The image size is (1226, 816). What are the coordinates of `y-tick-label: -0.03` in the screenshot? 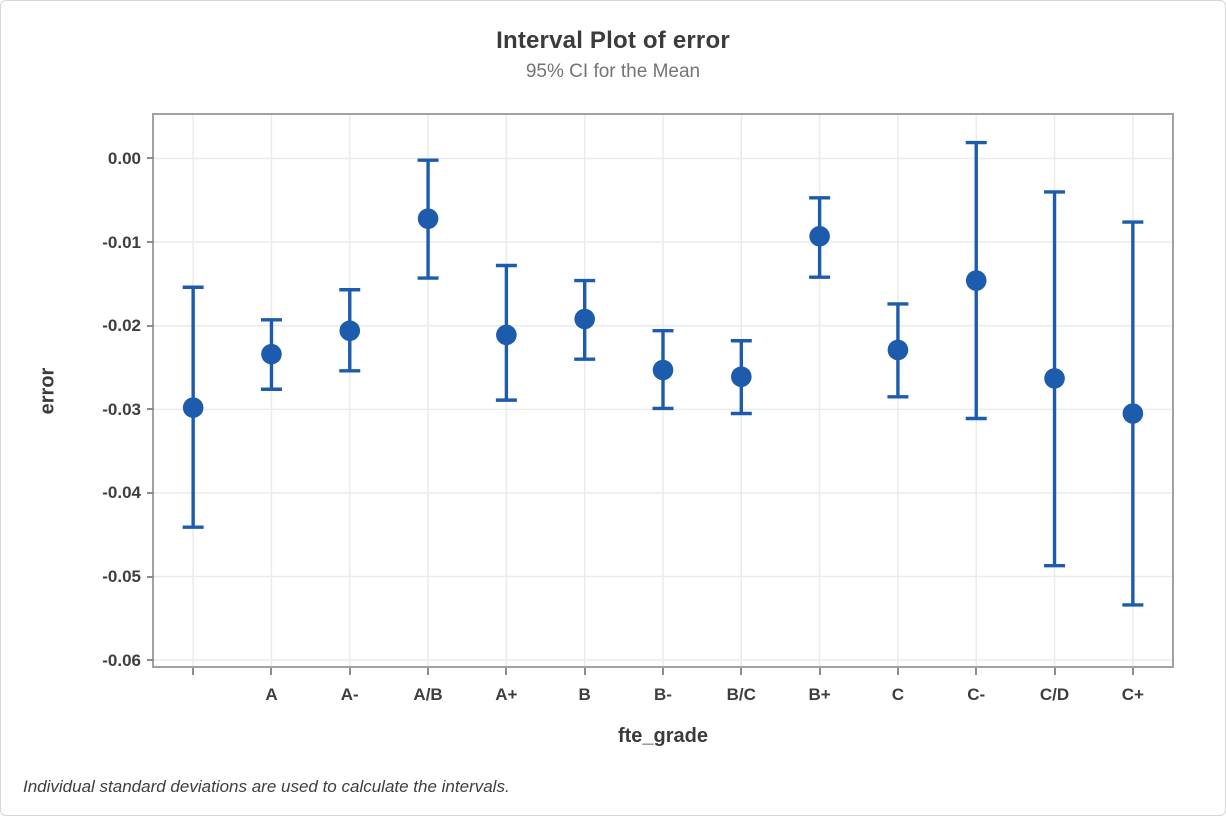 It's located at (121, 409).